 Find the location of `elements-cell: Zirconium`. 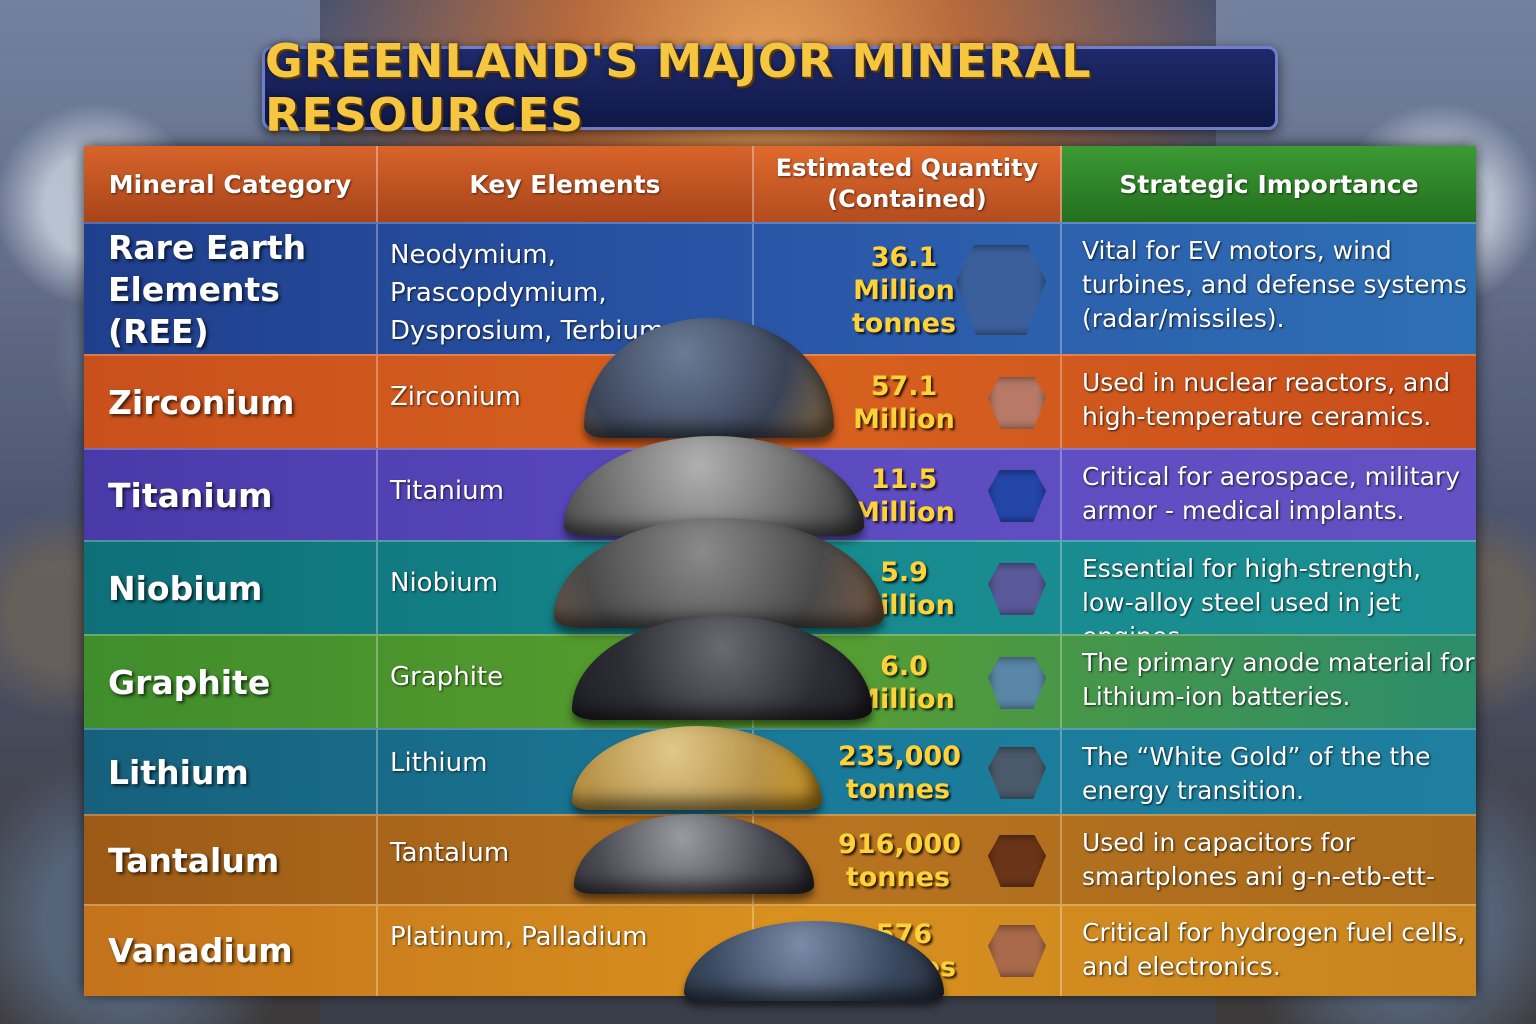

elements-cell: Zirconium is located at coordinates (566, 403).